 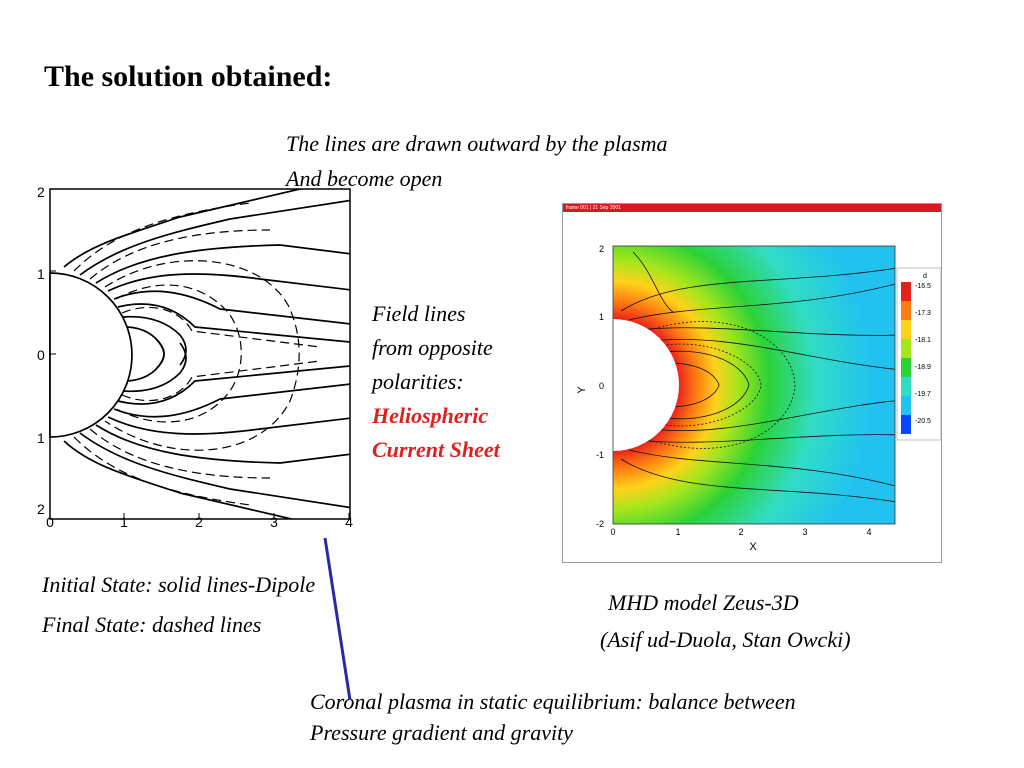 I want to click on sun-disk, so click(x=91, y=355).